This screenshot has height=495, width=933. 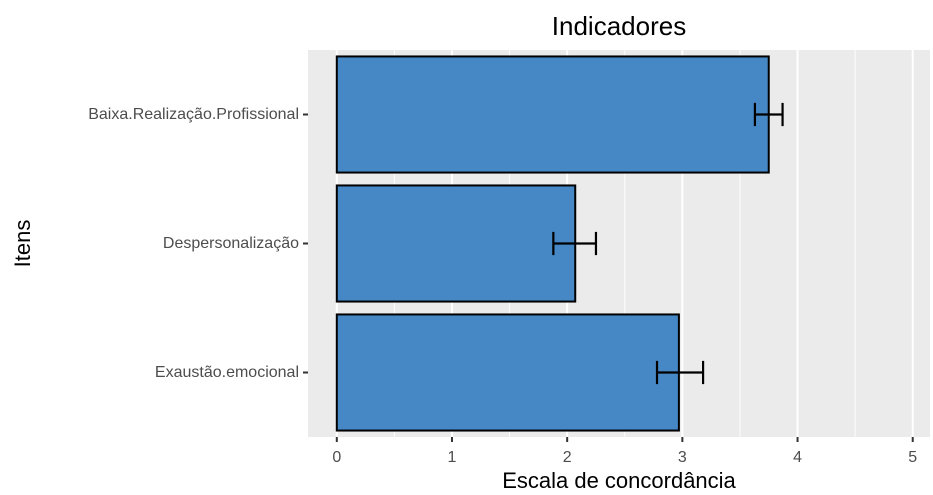 I want to click on error-bars, so click(x=668, y=243).